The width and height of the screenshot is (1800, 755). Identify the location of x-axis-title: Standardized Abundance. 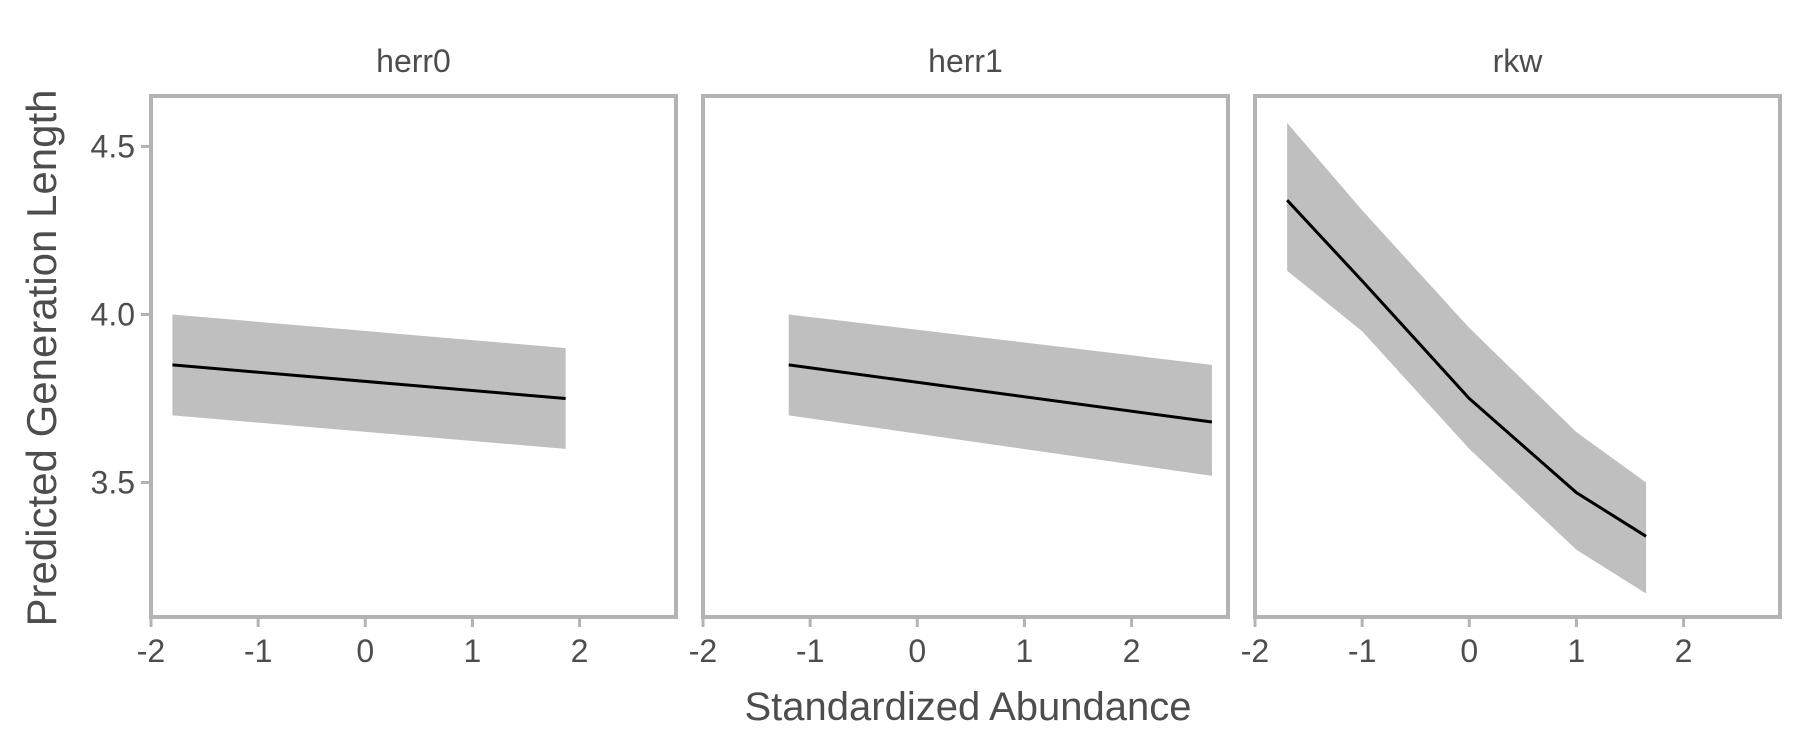
(967, 707).